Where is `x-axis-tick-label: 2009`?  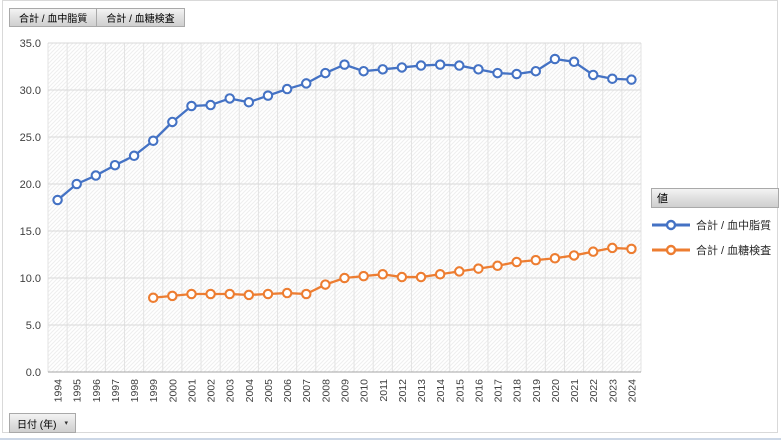
x-axis-tick-label: 2009 is located at coordinates (346, 391).